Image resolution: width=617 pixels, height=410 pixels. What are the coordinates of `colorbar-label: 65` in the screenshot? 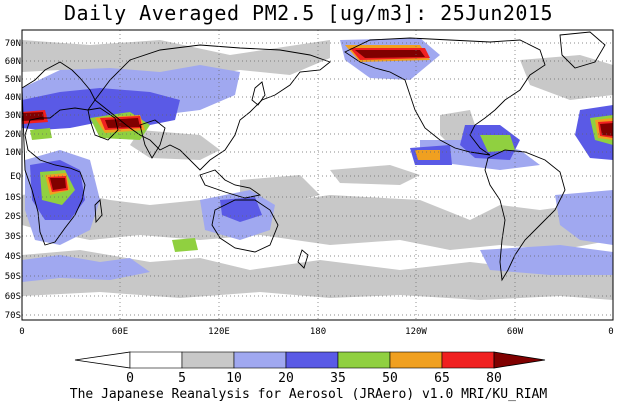 It's located at (442, 378).